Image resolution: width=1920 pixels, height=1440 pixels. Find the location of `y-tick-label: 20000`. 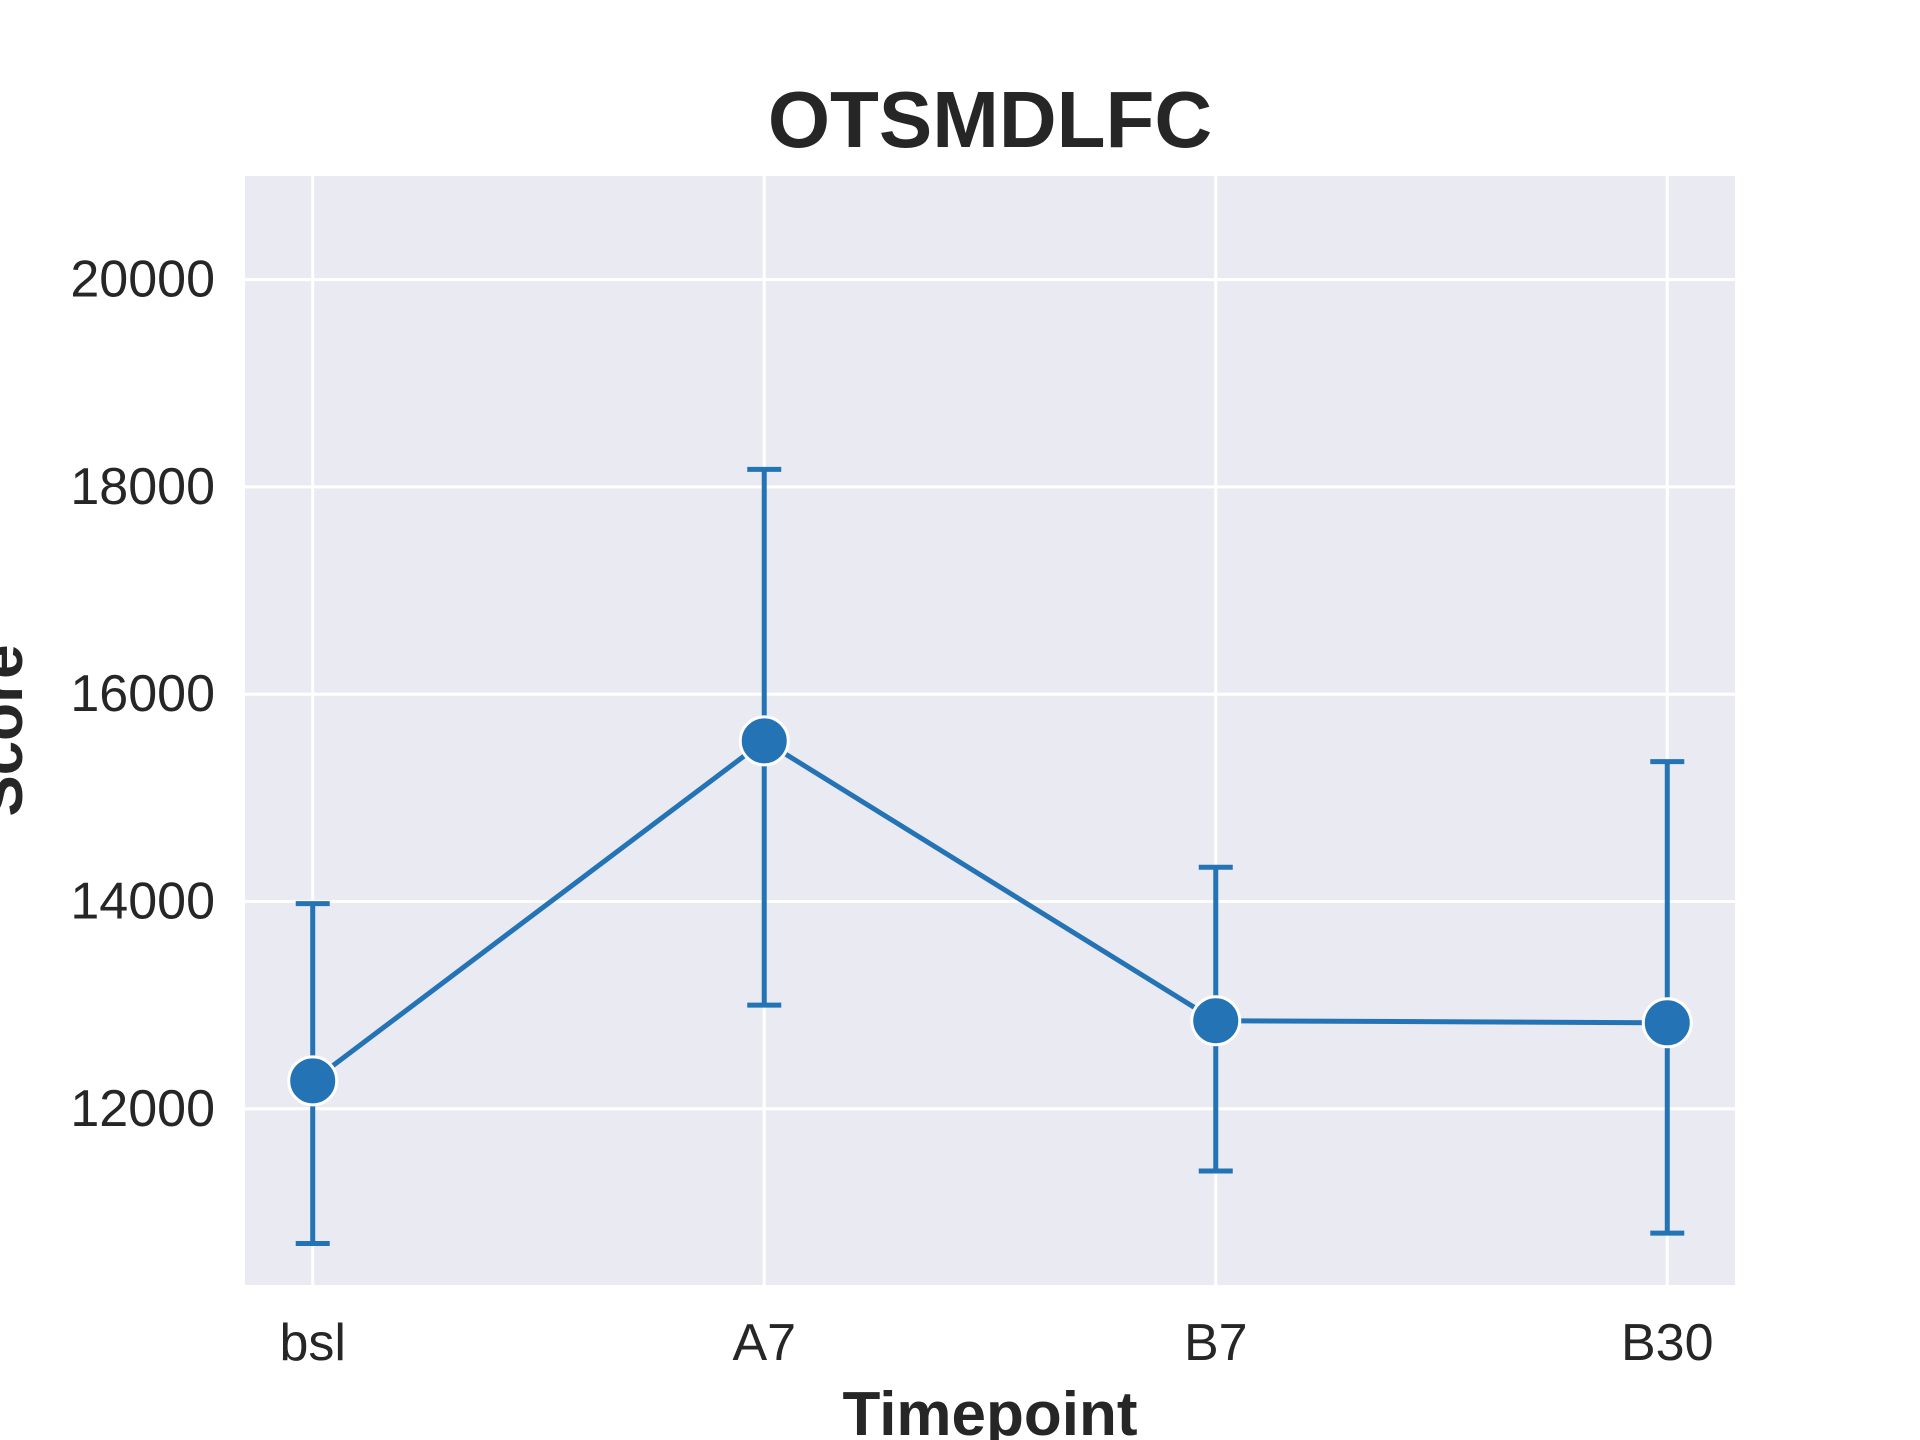

y-tick-label: 20000 is located at coordinates (142, 280).